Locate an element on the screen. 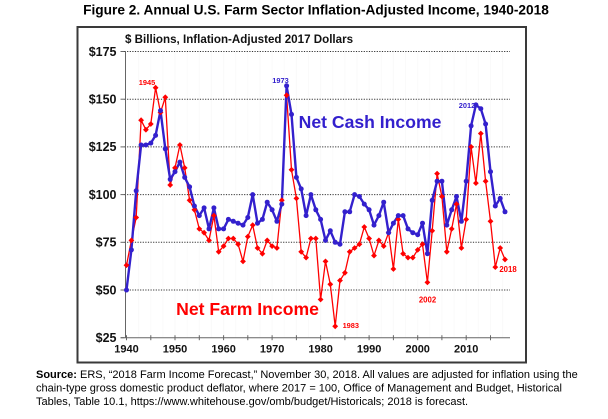 This screenshot has height=419, width=608. svg-text: 1980 is located at coordinates (320, 350).